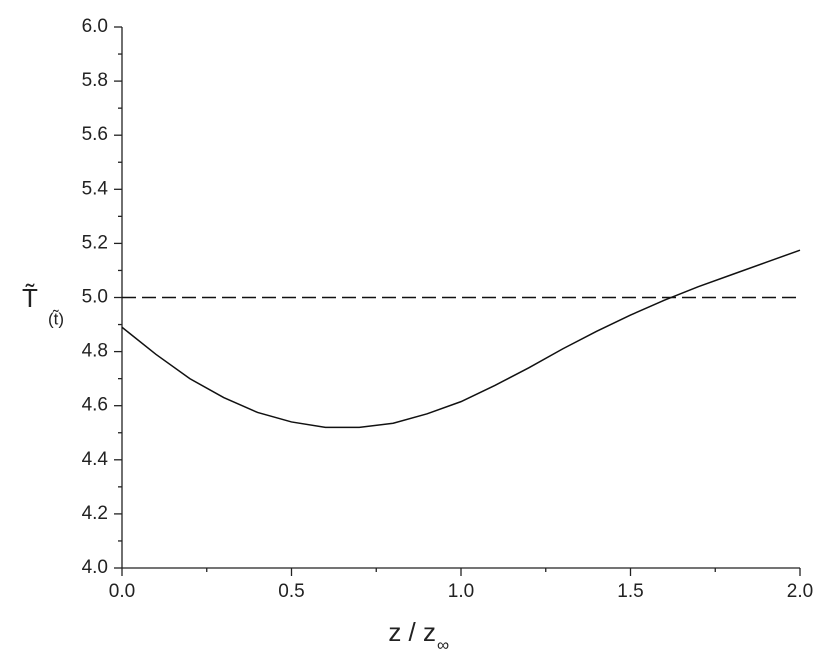  I want to click on y-tick-label: 4.8, so click(95, 351).